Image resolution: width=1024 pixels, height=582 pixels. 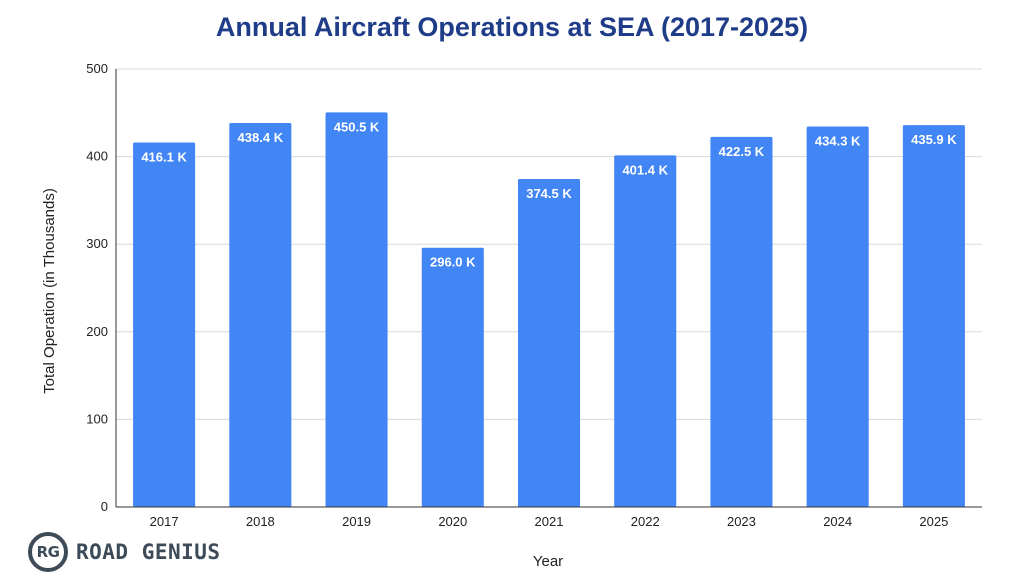 I want to click on data-label-2021: 374.5 K, so click(x=549, y=193).